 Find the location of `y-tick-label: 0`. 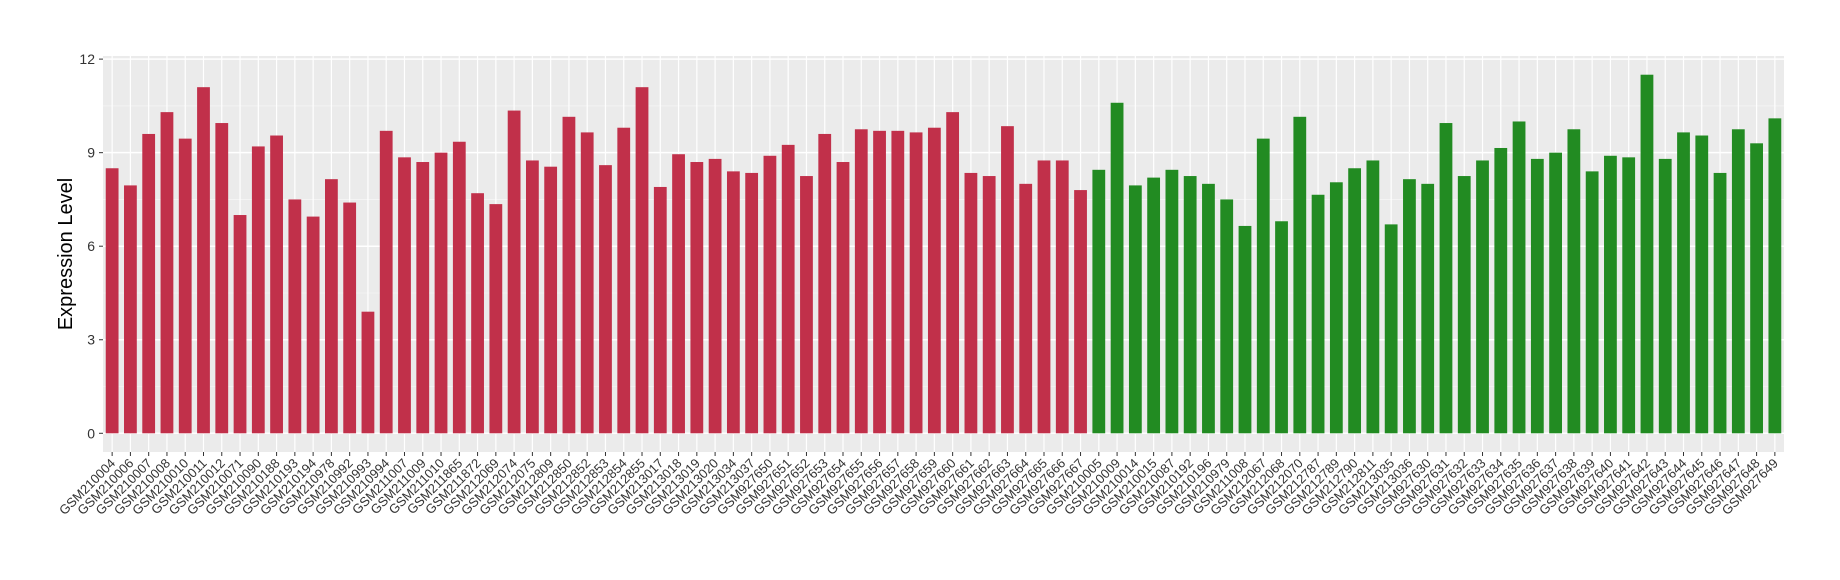

y-tick-label: 0 is located at coordinates (91, 433).